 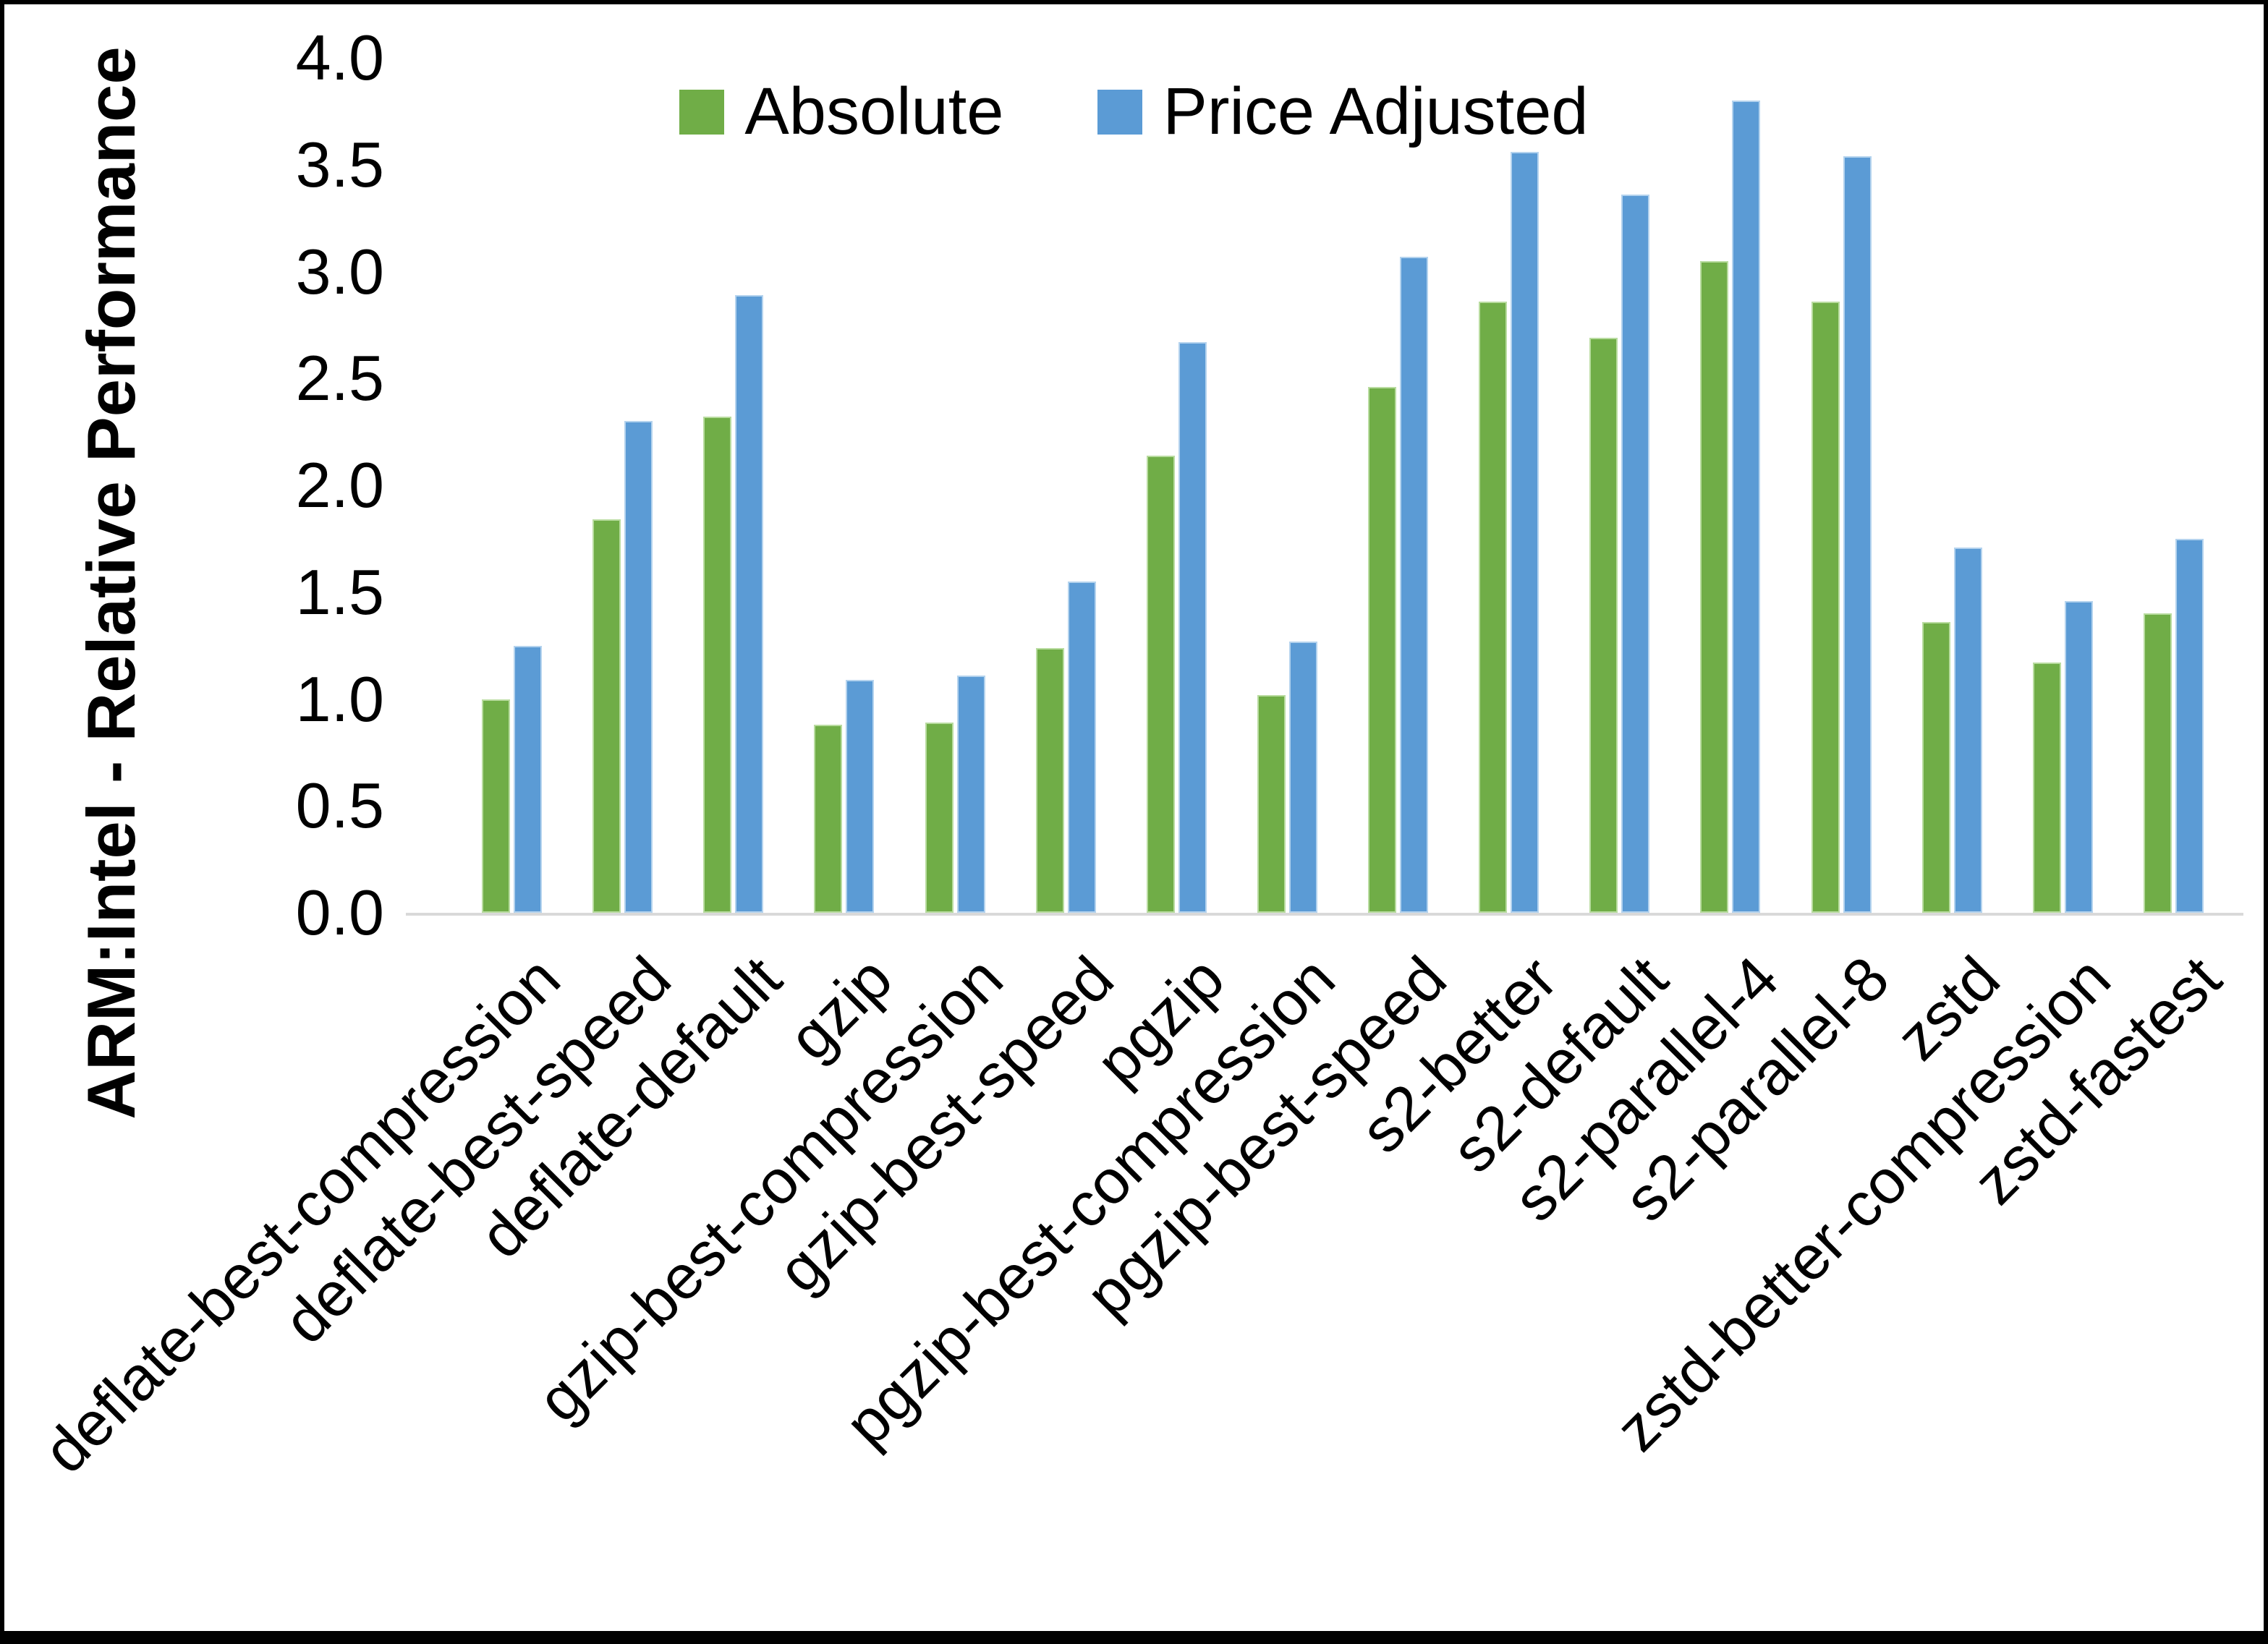 What do you see at coordinates (1324, 914) in the screenshot?
I see `x-axis-line` at bounding box center [1324, 914].